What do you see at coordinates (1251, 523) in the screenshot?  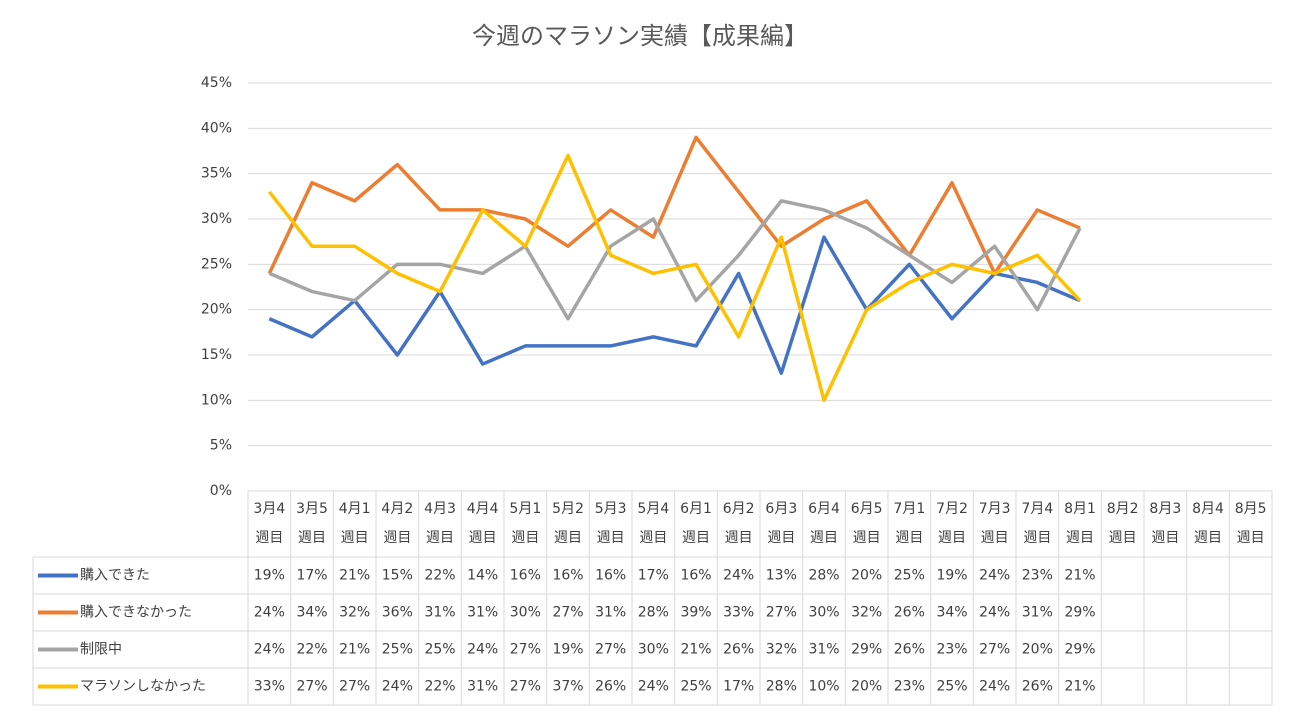 I see `x-tick-label: 8月5 週目` at bounding box center [1251, 523].